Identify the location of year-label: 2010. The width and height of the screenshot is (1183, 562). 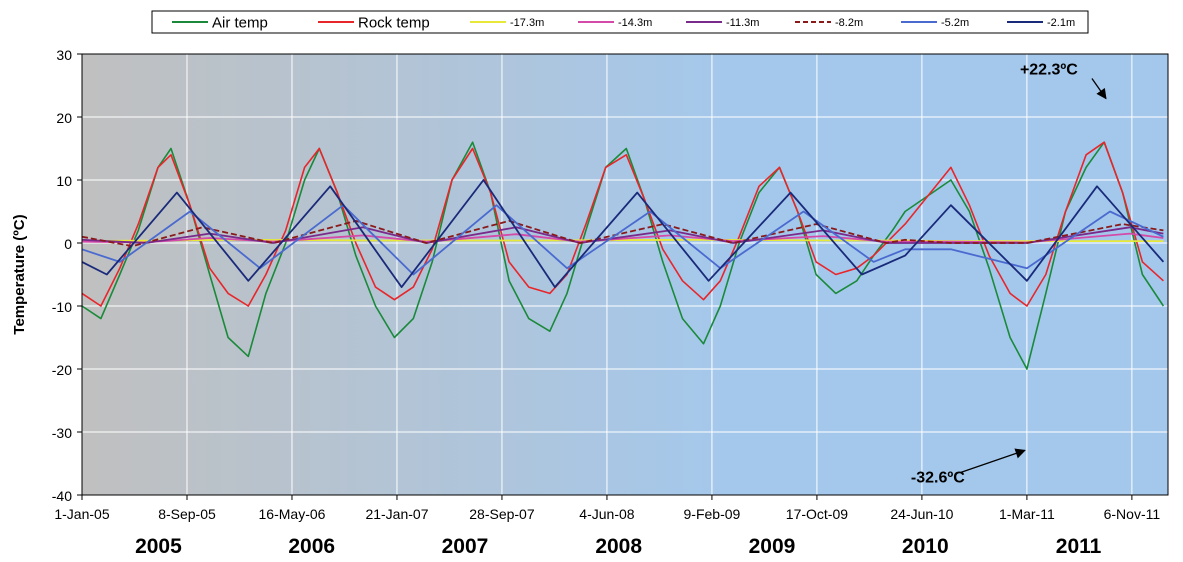
(925, 546).